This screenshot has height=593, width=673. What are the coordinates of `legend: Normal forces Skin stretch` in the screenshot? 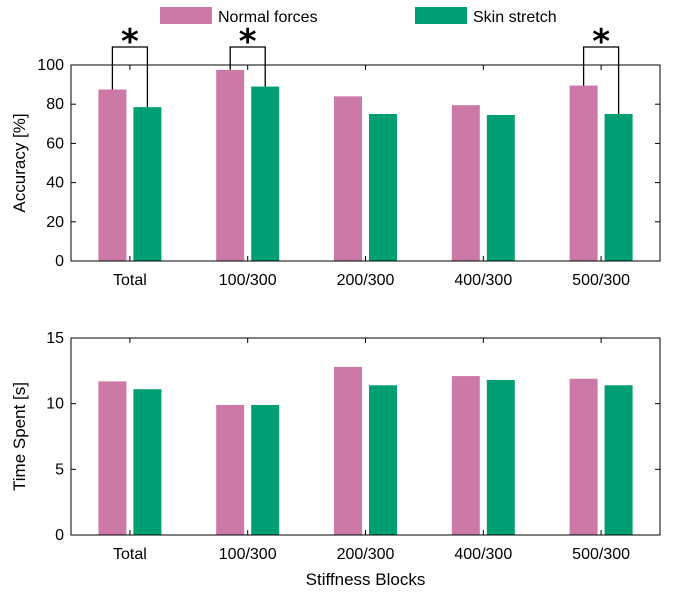 It's located at (358, 16).